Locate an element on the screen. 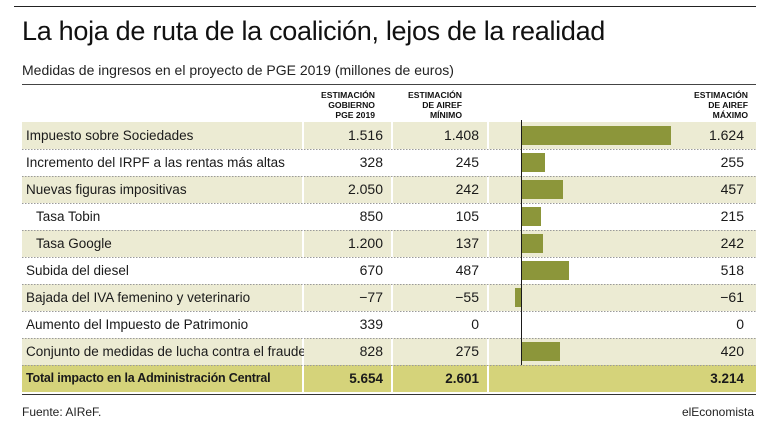 This screenshot has width=770, height=435. value-gobierno: 339 is located at coordinates (371, 324).